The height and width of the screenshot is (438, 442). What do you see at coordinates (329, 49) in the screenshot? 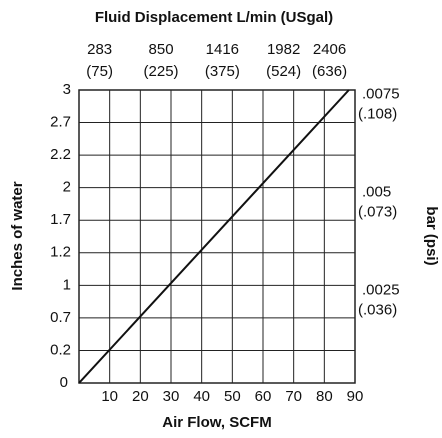
I see `x2-tick-label: 2406` at bounding box center [329, 49].